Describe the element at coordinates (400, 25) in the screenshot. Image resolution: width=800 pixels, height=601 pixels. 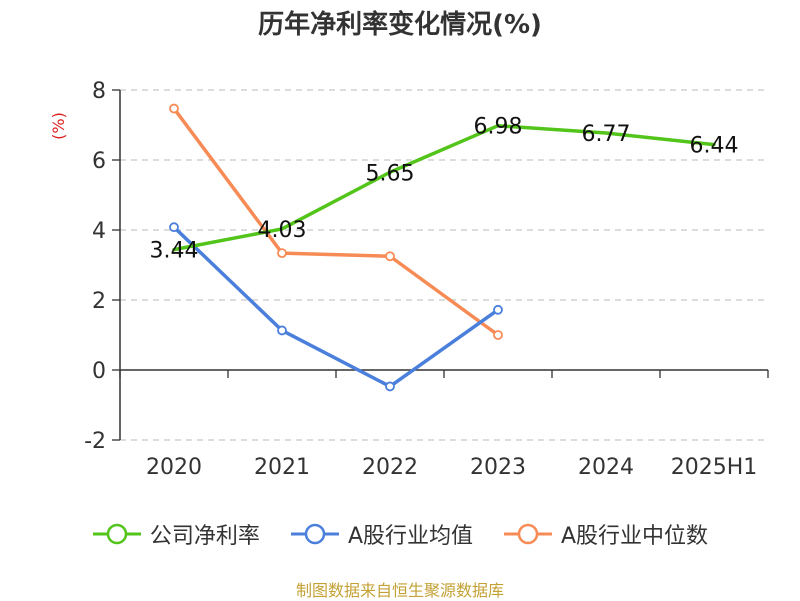
I see `chart-title: 历年净利率变化情况(%)` at that location.